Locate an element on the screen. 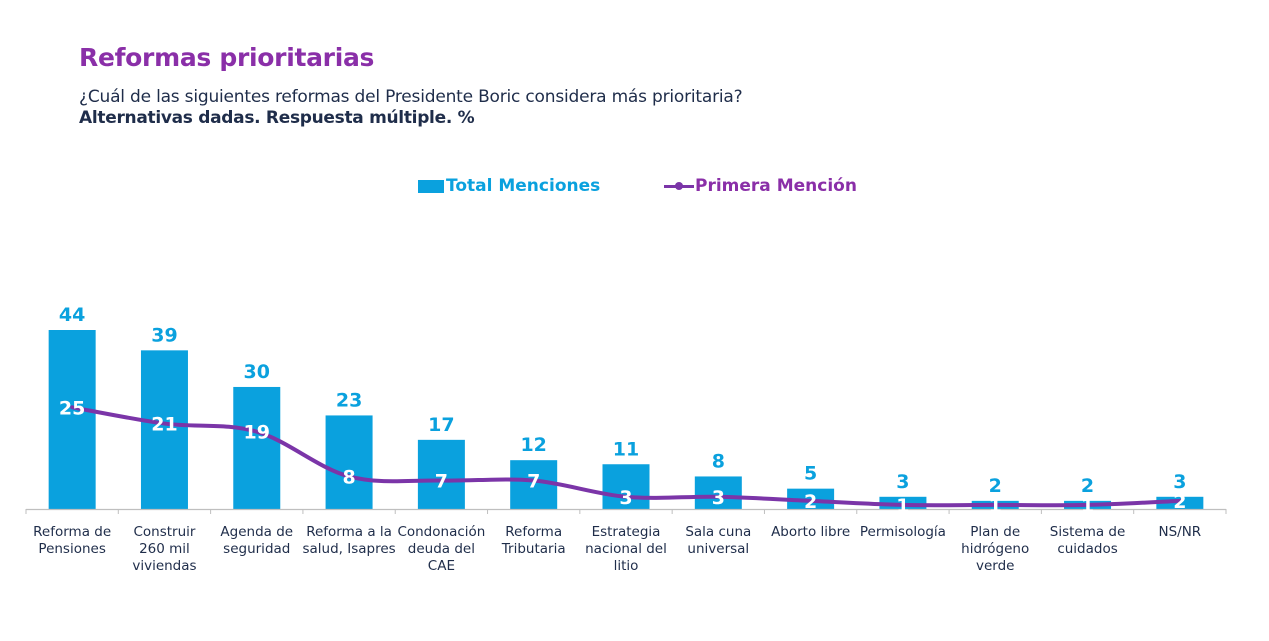 The image size is (1269, 641). category-label-line: Sala cuna is located at coordinates (718, 532).